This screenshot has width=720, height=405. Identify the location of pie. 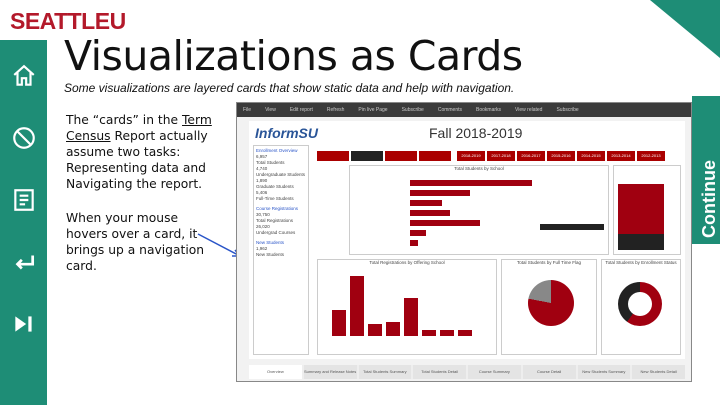
(551, 303).